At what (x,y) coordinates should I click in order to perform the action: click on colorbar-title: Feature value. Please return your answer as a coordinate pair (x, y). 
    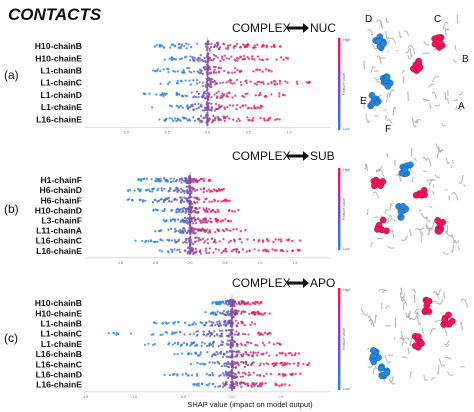
    Looking at the image, I should click on (344, 209).